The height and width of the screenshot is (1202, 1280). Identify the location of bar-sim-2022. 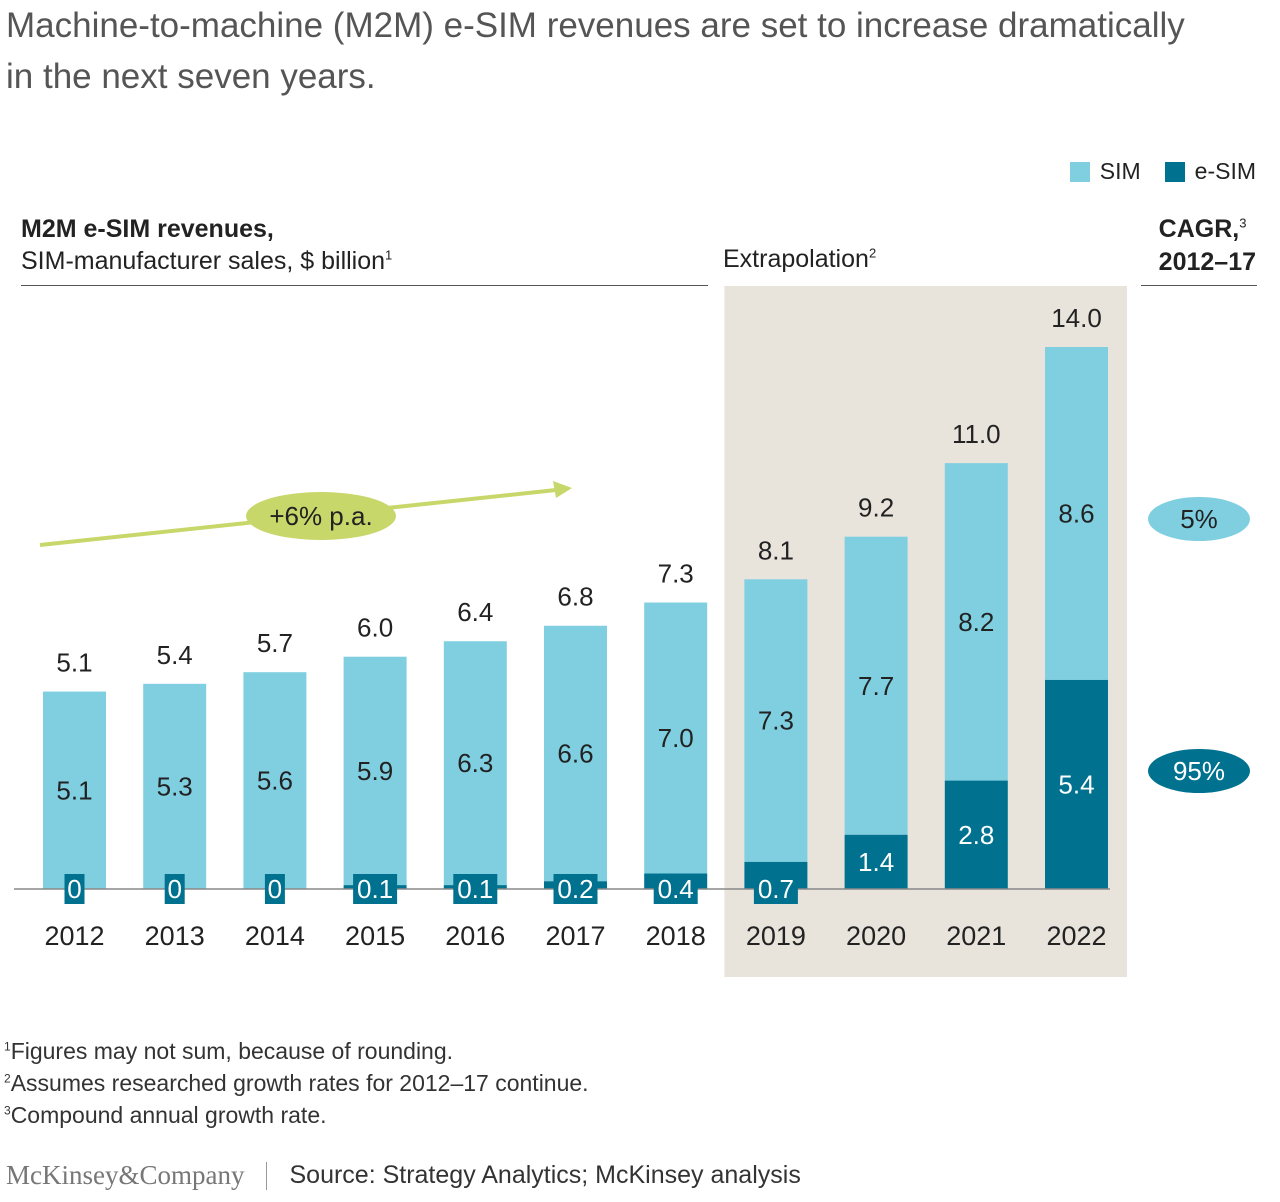
(1076, 513).